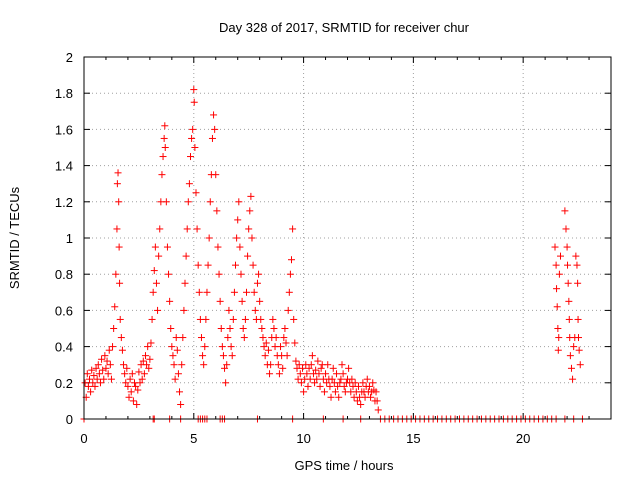 The width and height of the screenshot is (640, 480). What do you see at coordinates (193, 438) in the screenshot?
I see `x-tick-label: 5` at bounding box center [193, 438].